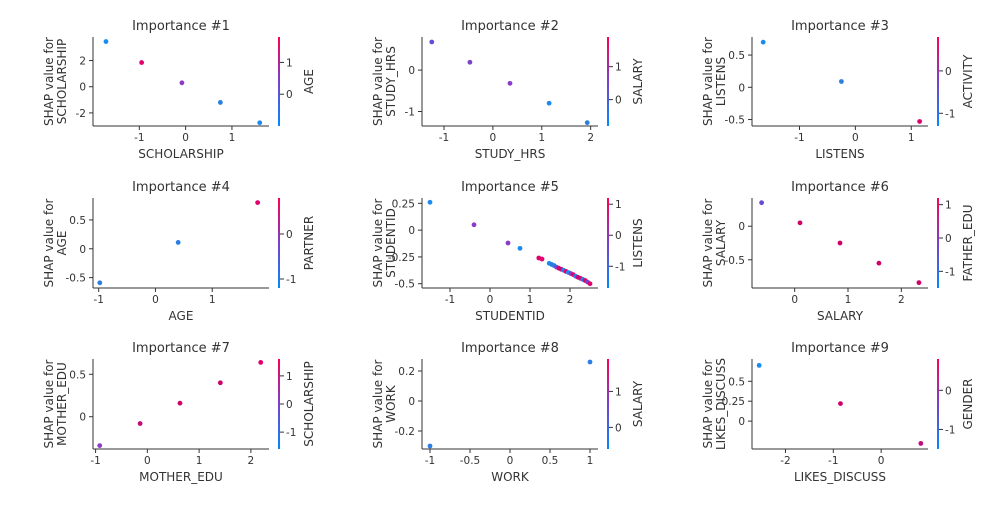  Describe the element at coordinates (309, 243) in the screenshot. I see `colorbar-label: PARTNER` at that location.